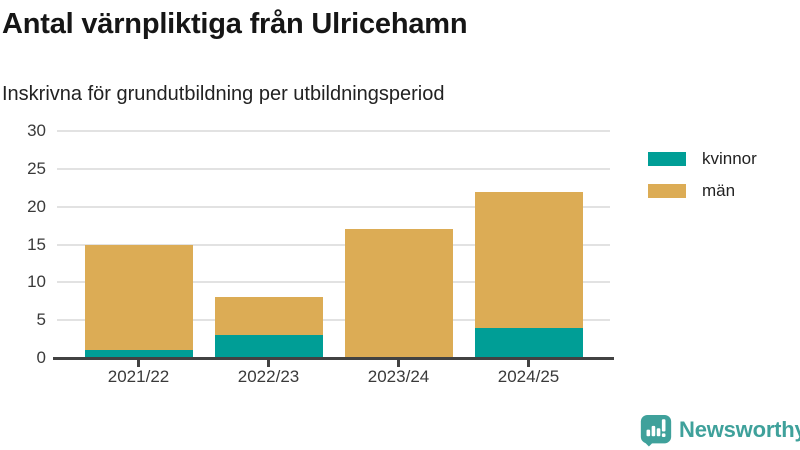  What do you see at coordinates (729, 158) in the screenshot?
I see `legend-label-kvinnor: kvinnor` at bounding box center [729, 158].